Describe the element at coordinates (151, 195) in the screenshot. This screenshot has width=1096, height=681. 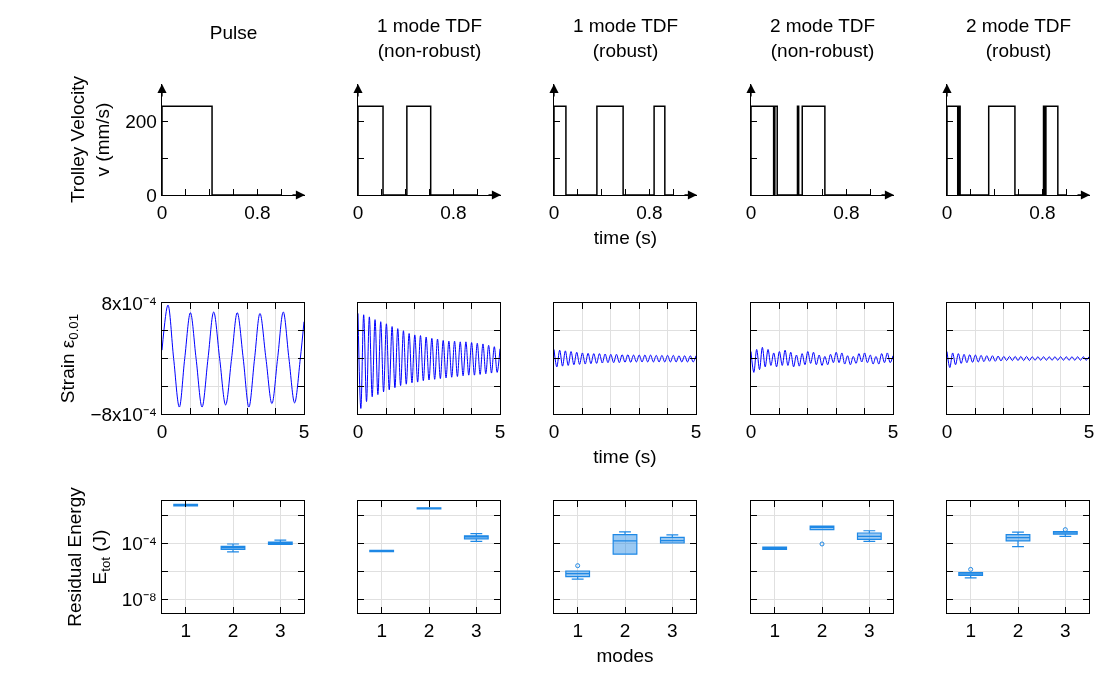
I see `y-tick-label: 0` at that location.